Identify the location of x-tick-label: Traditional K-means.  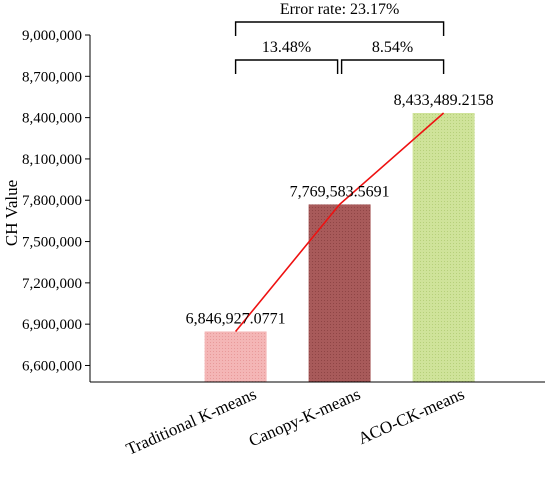
(191, 421).